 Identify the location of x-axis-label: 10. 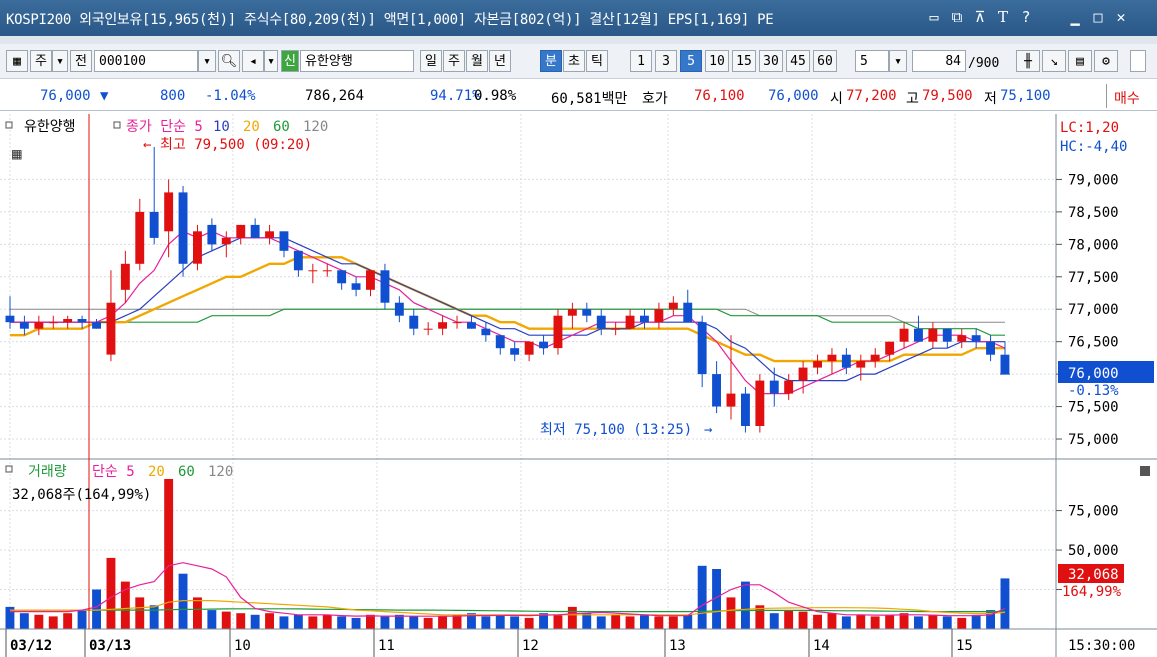
(242, 646).